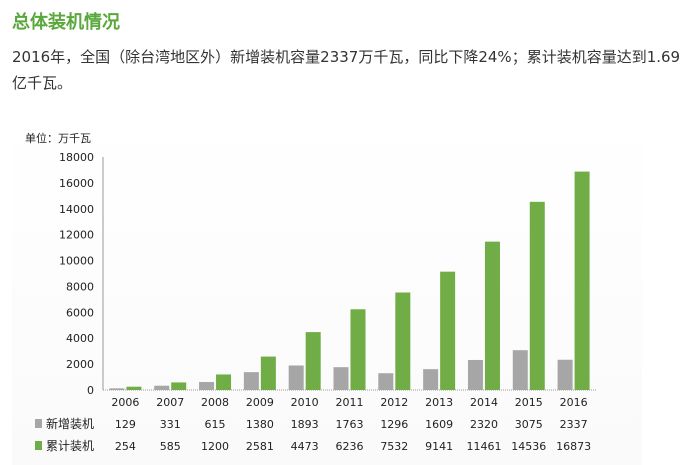 Image resolution: width=687 pixels, height=465 pixels. Describe the element at coordinates (492, 315) in the screenshot. I see `bar-cumulative-2014` at that location.